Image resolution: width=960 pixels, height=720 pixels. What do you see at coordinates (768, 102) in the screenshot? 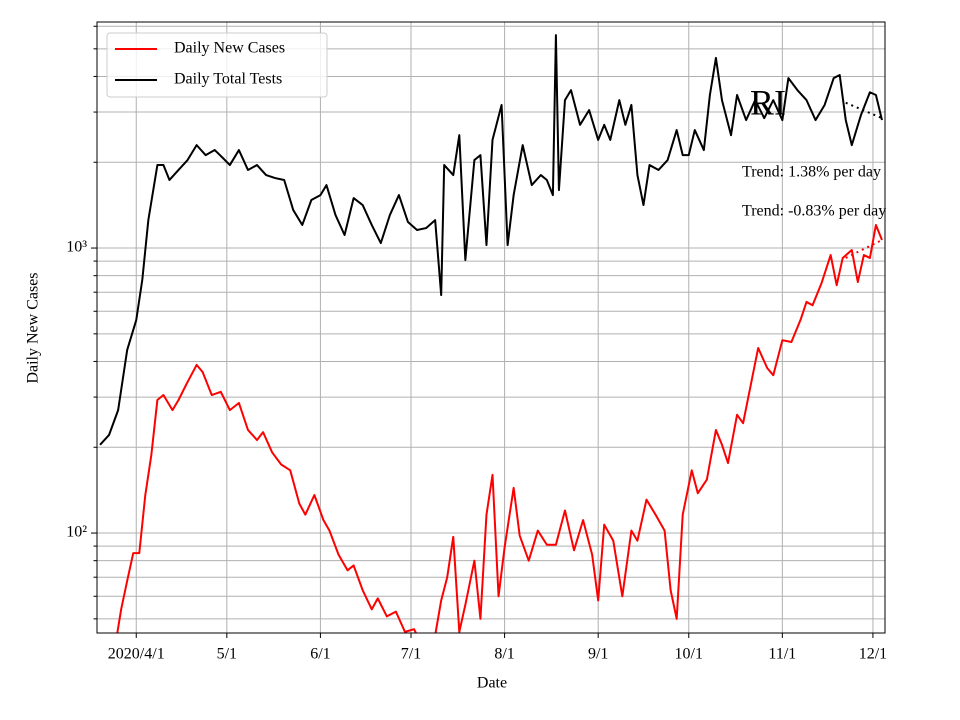
I see `state-annotation: RI` at bounding box center [768, 102].